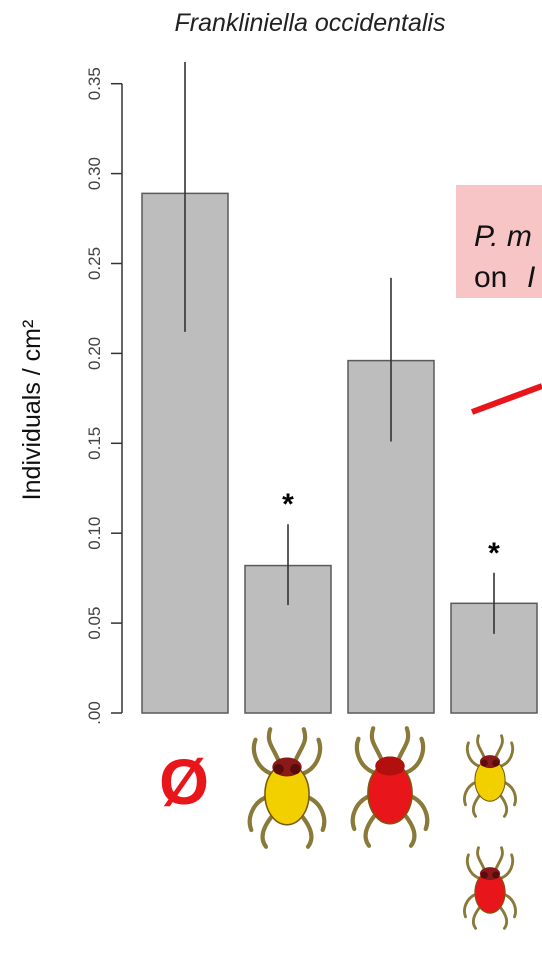 The height and width of the screenshot is (954, 542). What do you see at coordinates (490, 277) in the screenshot?
I see `callout-line-2: on` at bounding box center [490, 277].